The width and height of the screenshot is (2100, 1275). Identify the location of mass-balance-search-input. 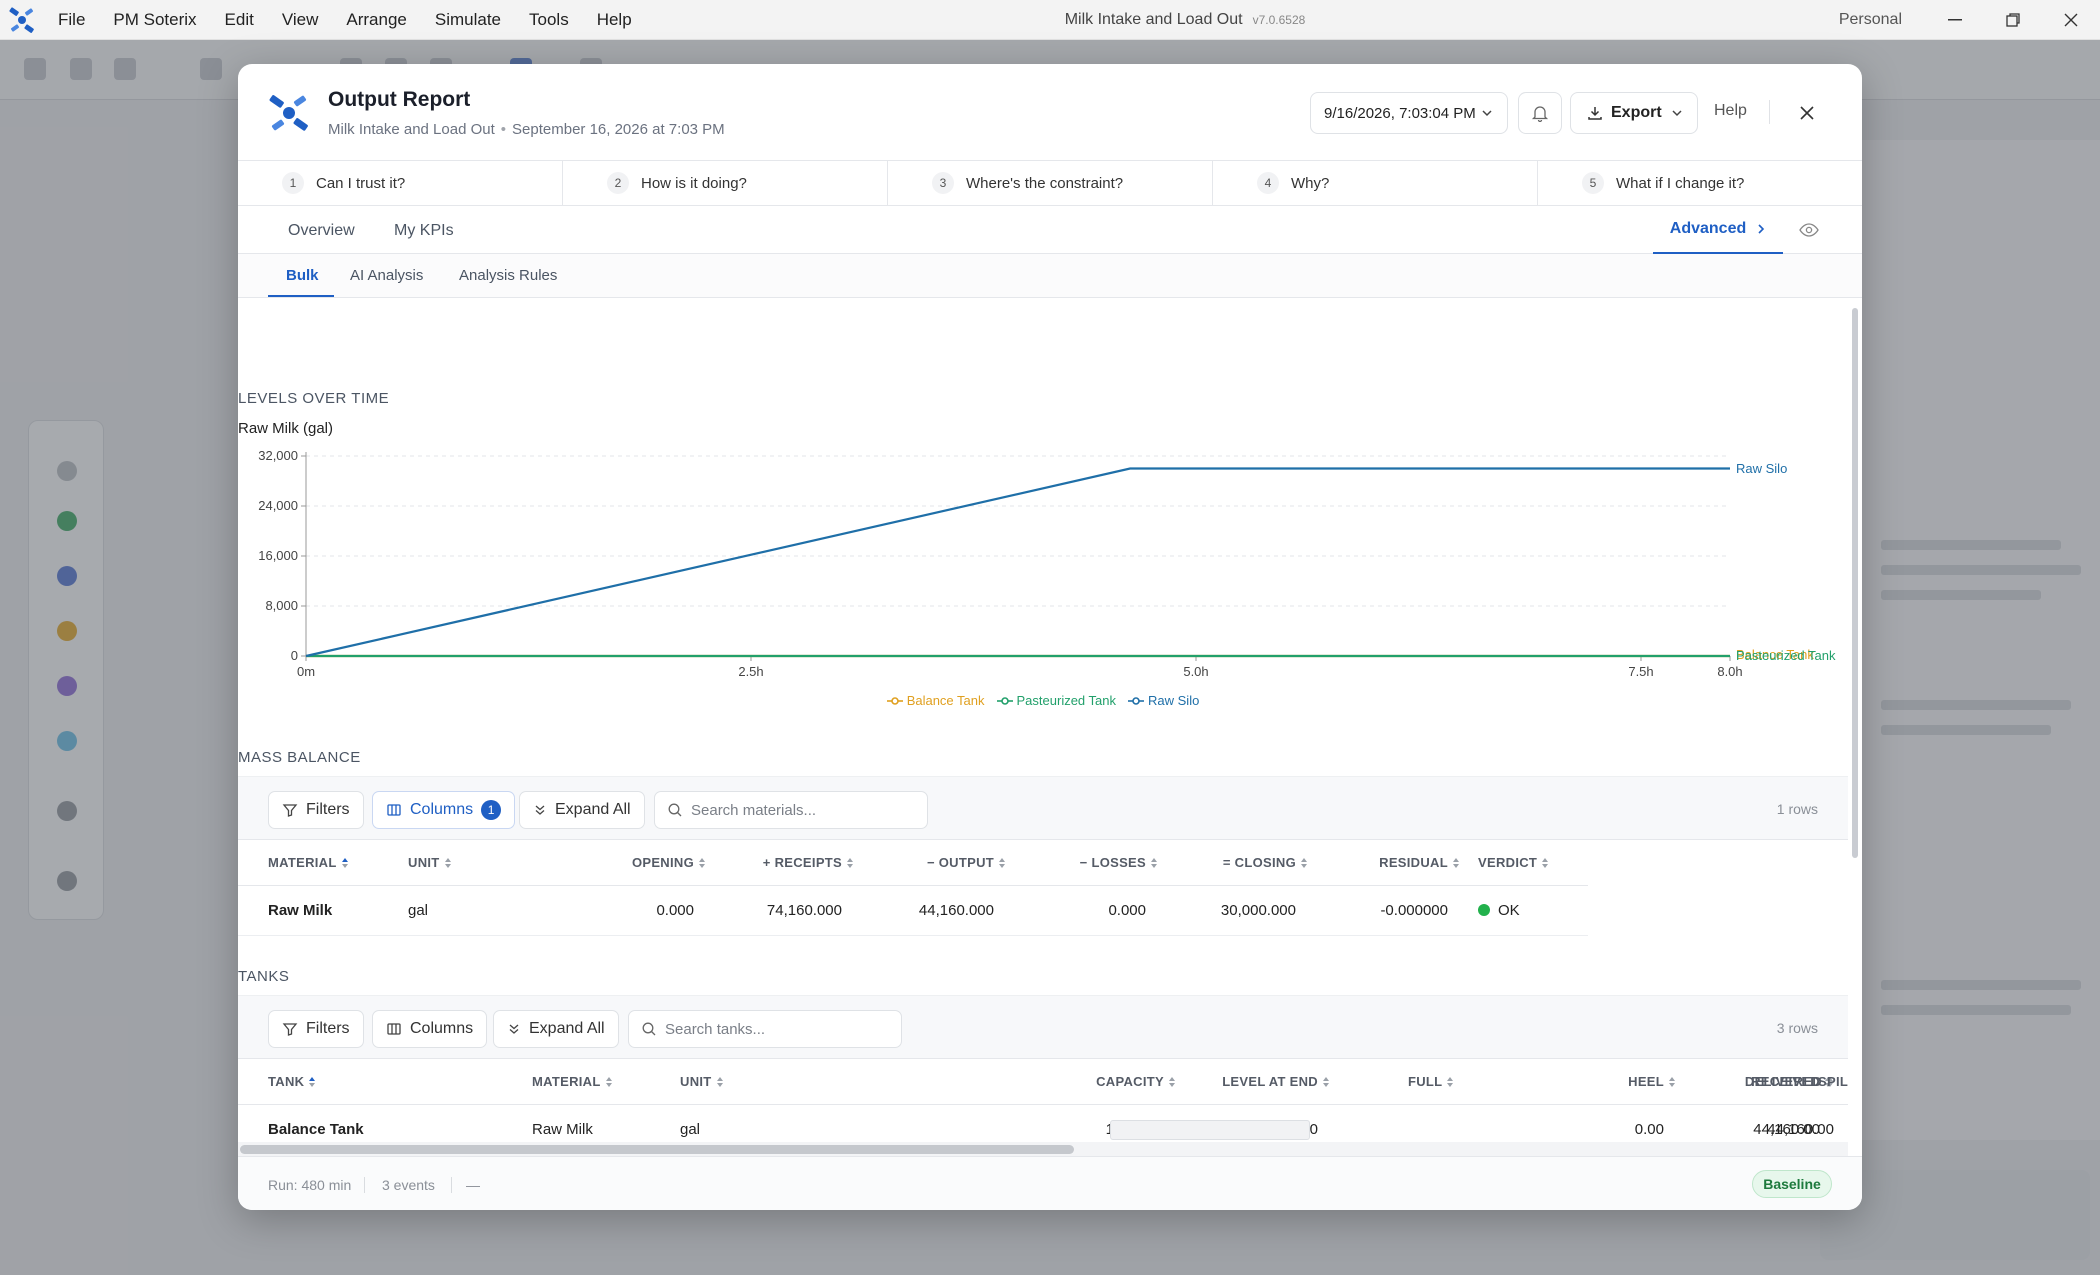
(801, 810).